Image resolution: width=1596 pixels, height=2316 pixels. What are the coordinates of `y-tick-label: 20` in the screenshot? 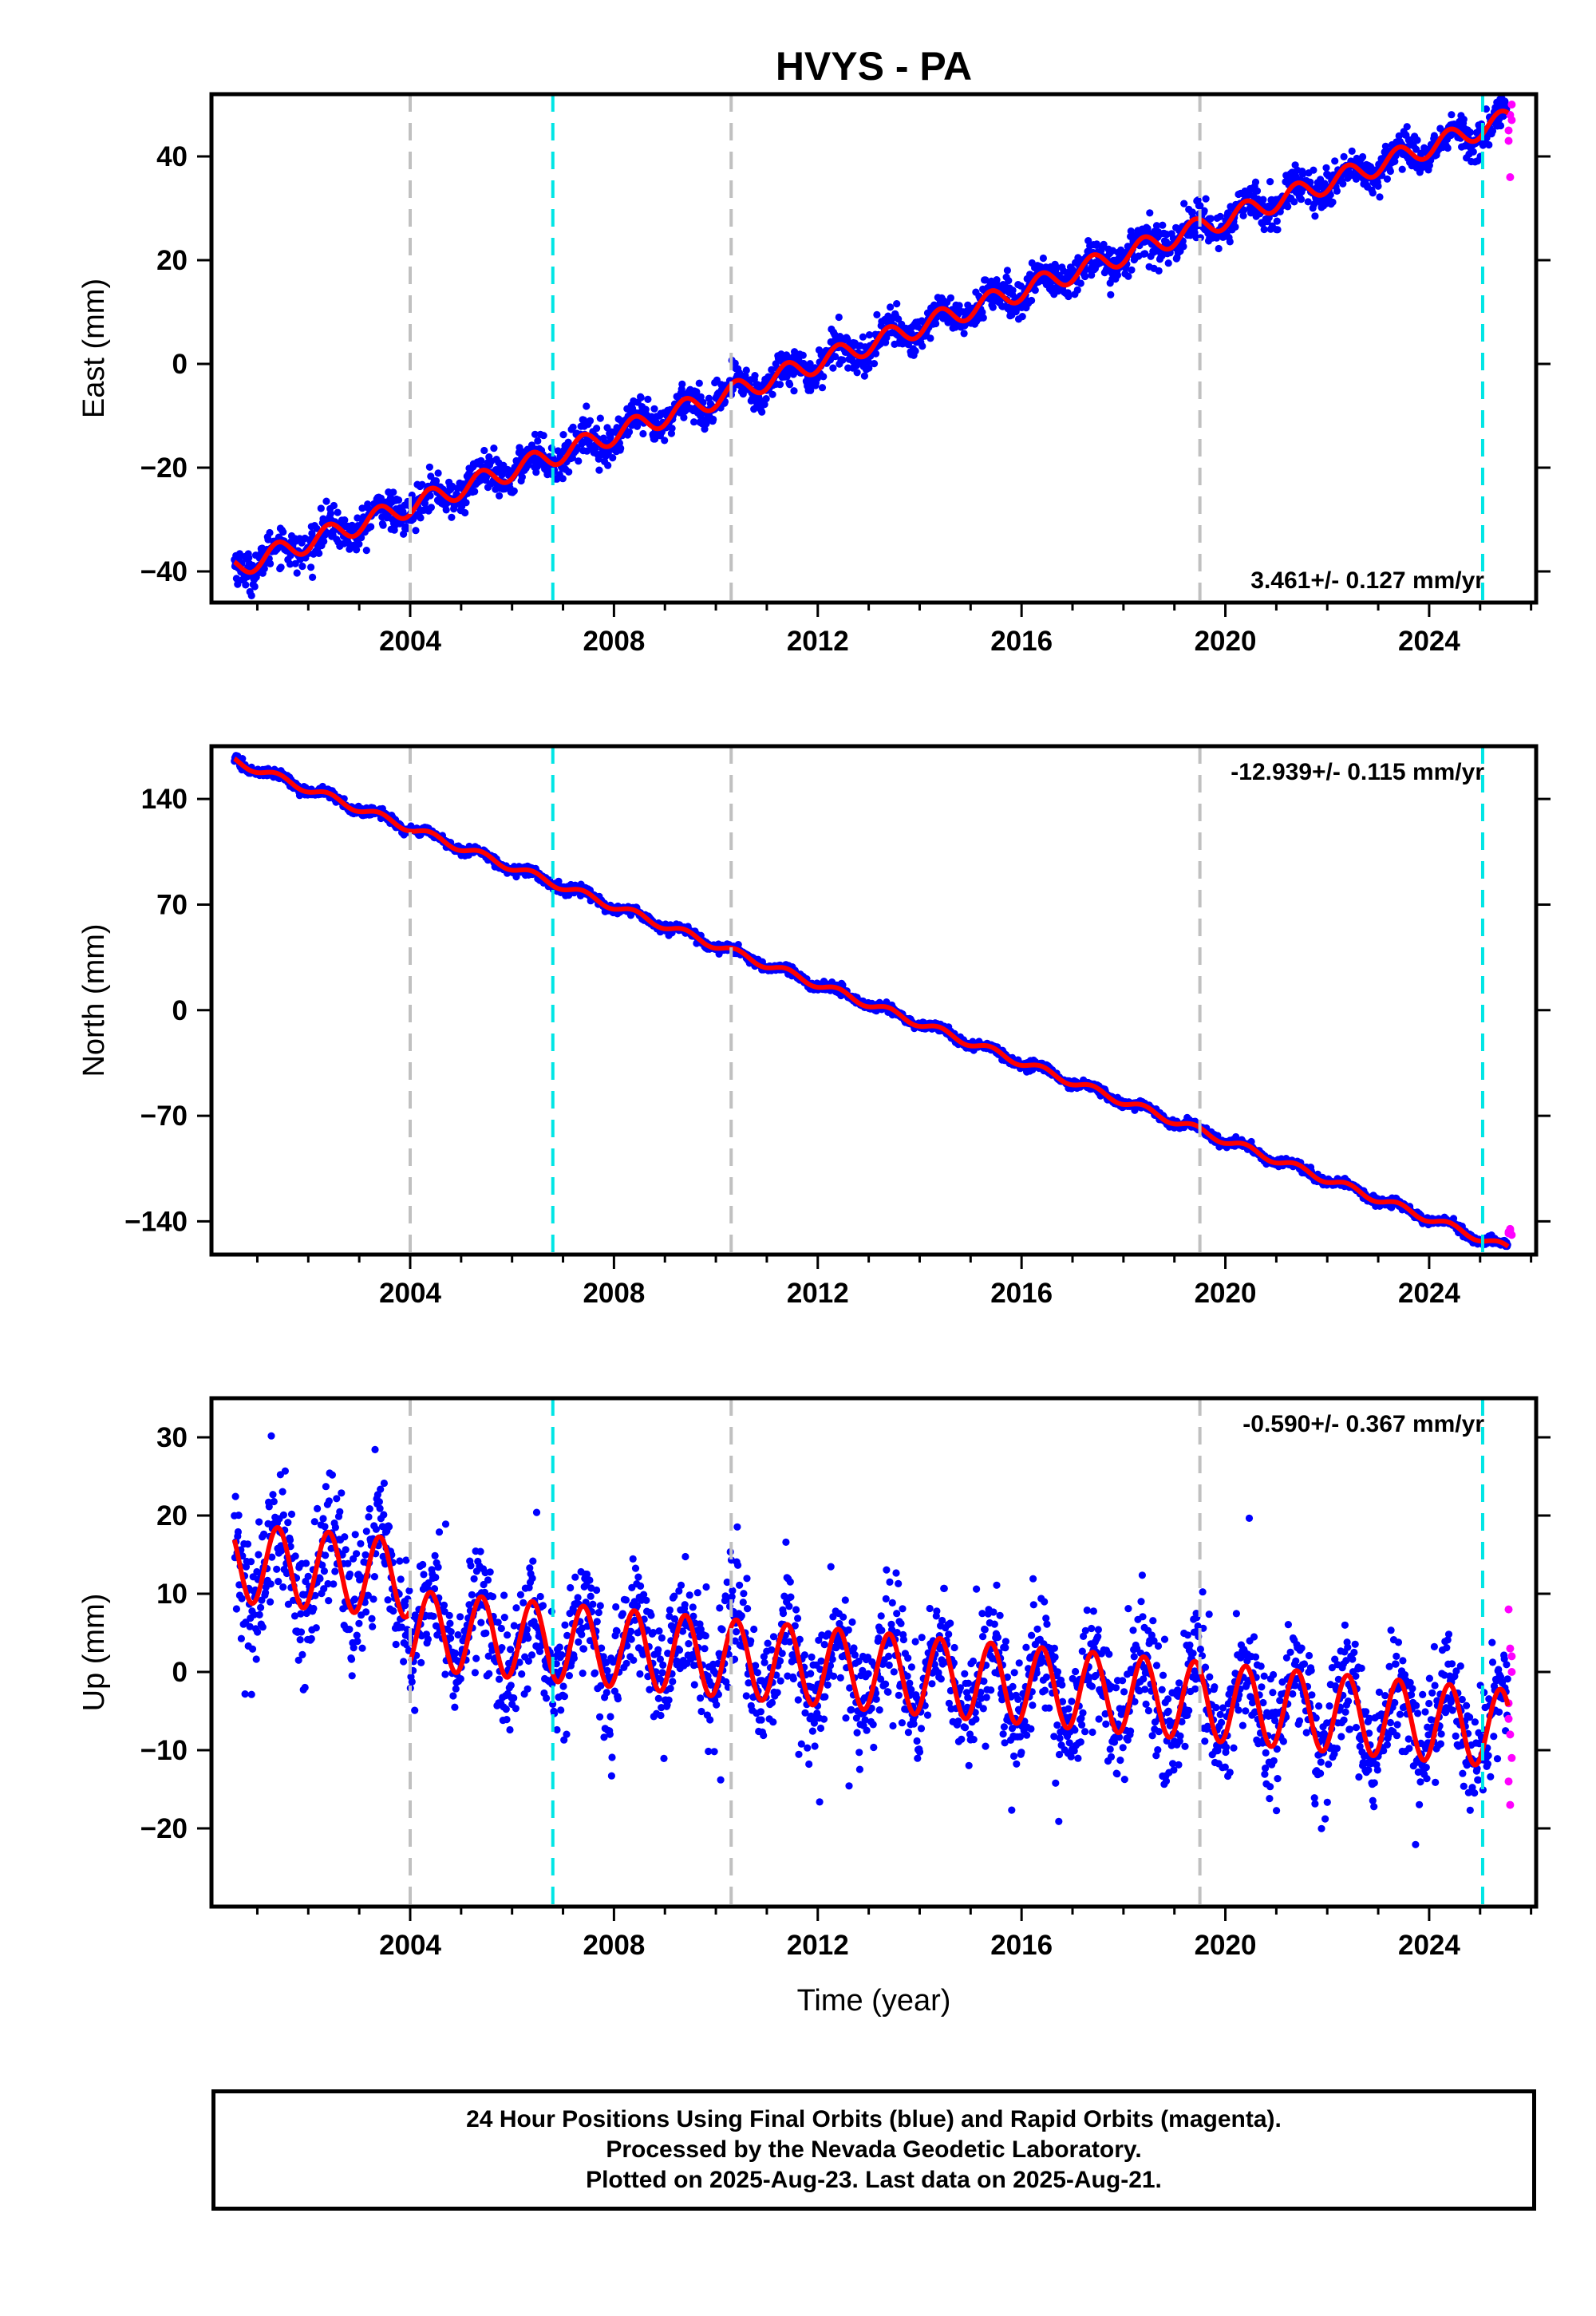 It's located at (172, 260).